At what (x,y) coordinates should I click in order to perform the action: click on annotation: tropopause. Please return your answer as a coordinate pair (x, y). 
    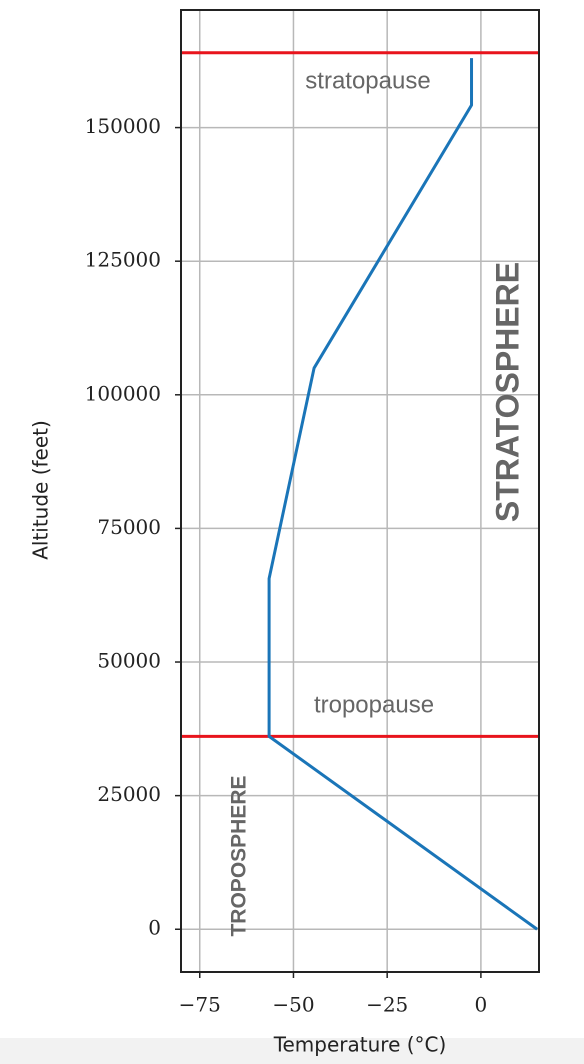
    Looking at the image, I should click on (374, 704).